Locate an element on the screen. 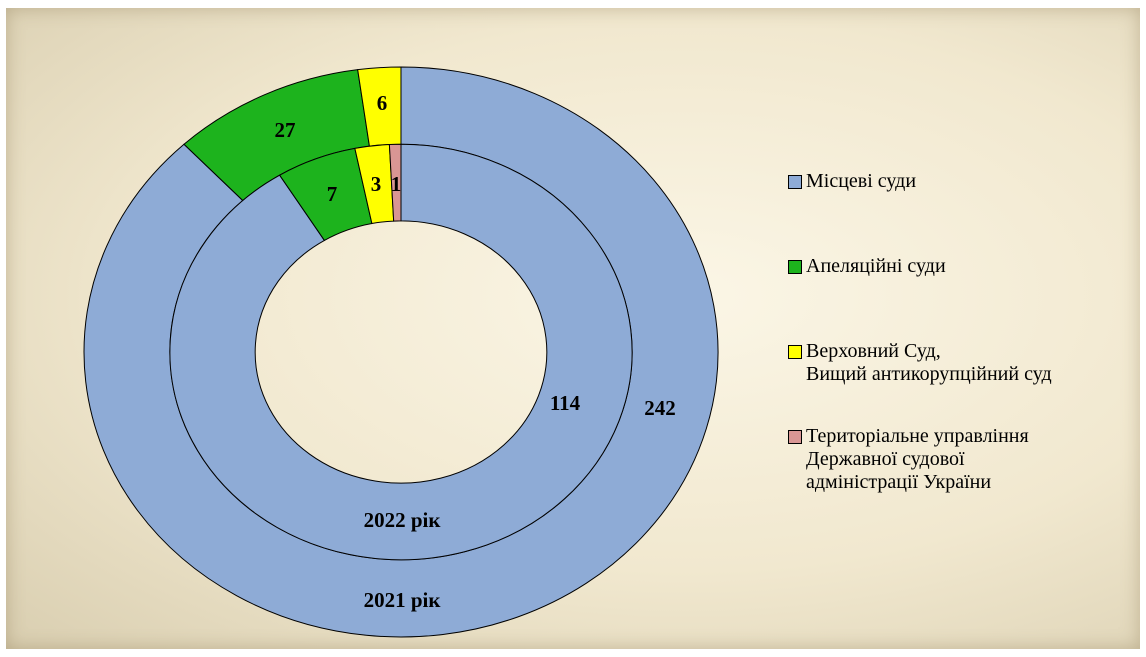 The width and height of the screenshot is (1146, 657). data-label: 7 is located at coordinates (332, 194).